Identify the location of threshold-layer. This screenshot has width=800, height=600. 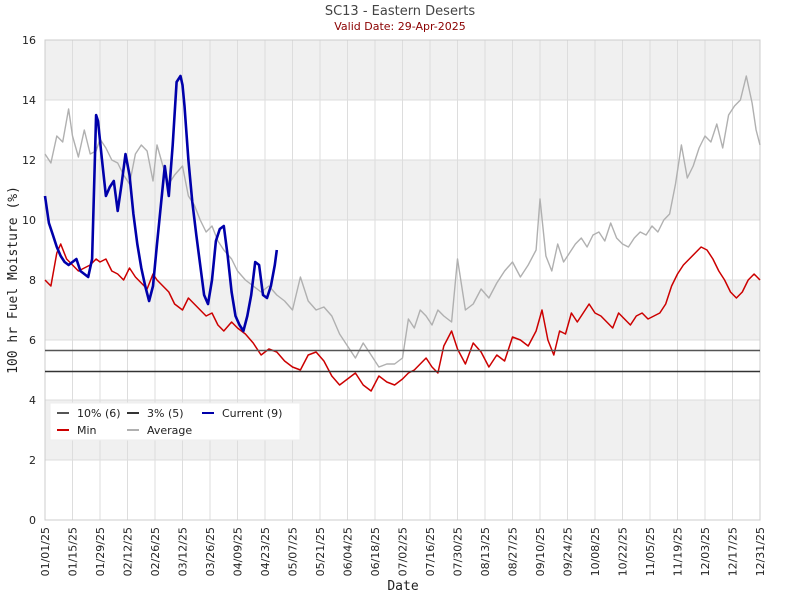
(402, 361).